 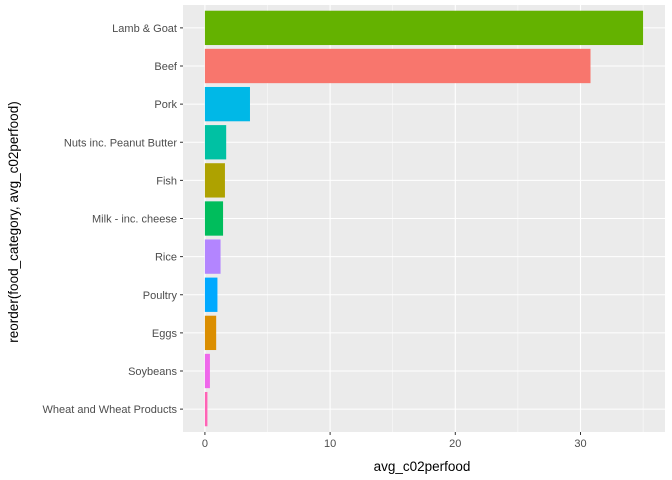 What do you see at coordinates (13, 221) in the screenshot?
I see `y-axis-title: reorder(food_category, avg_c02perfood)` at bounding box center [13, 221].